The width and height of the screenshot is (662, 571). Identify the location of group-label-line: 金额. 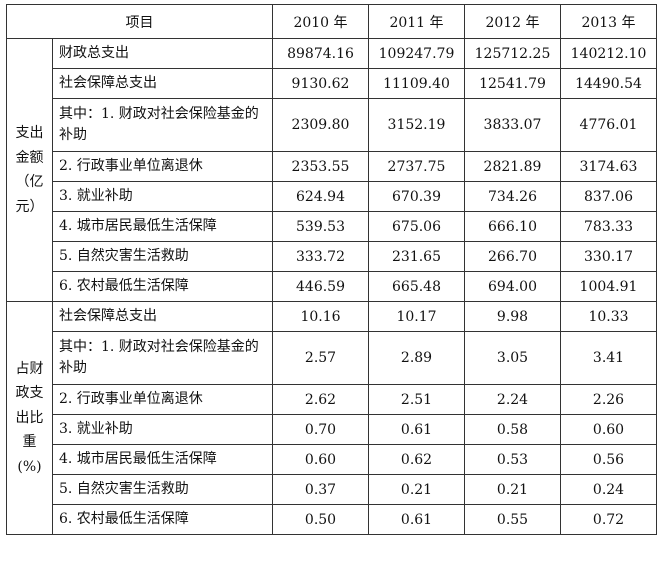
(29, 157).